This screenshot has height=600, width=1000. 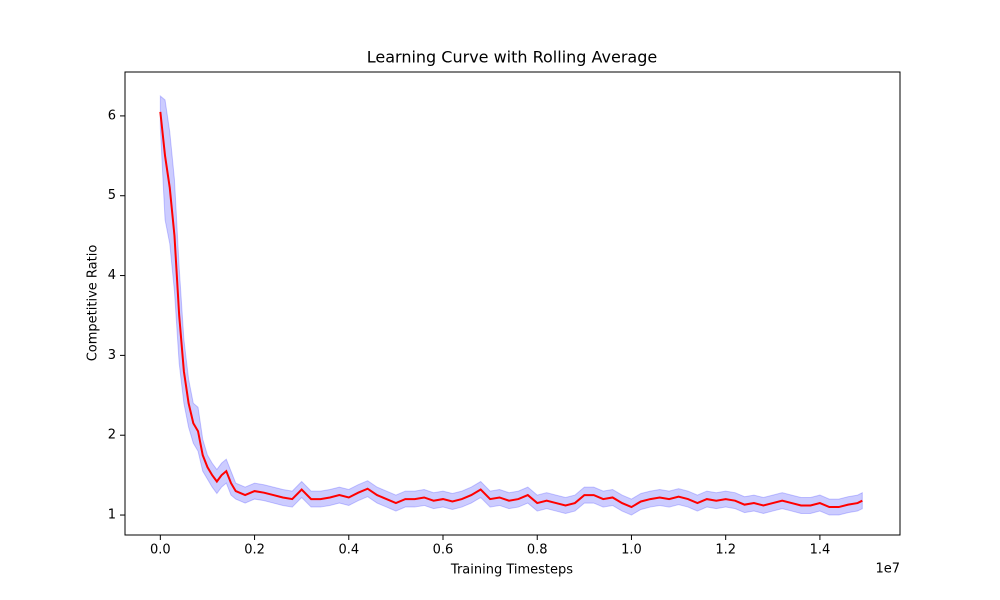 I want to click on y-tick-label: 6, so click(x=112, y=115).